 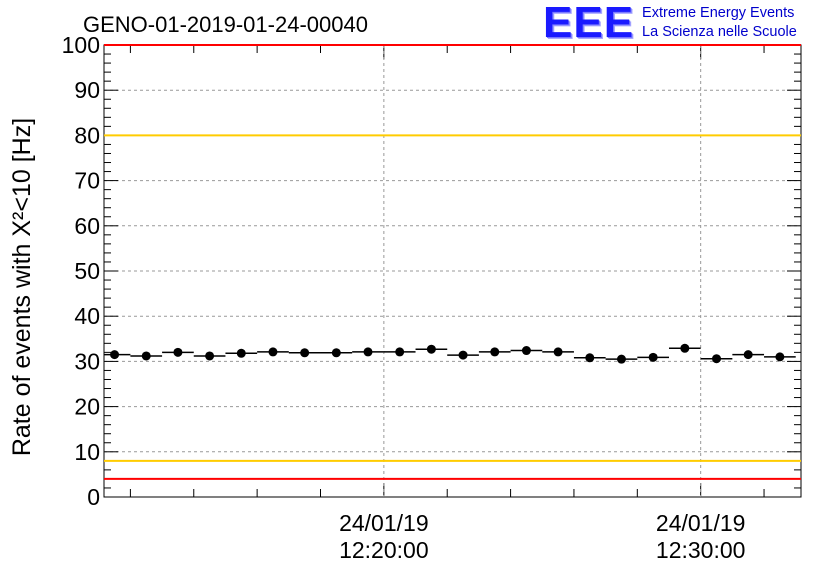 I want to click on y-tick-label: 0, so click(x=93, y=497).